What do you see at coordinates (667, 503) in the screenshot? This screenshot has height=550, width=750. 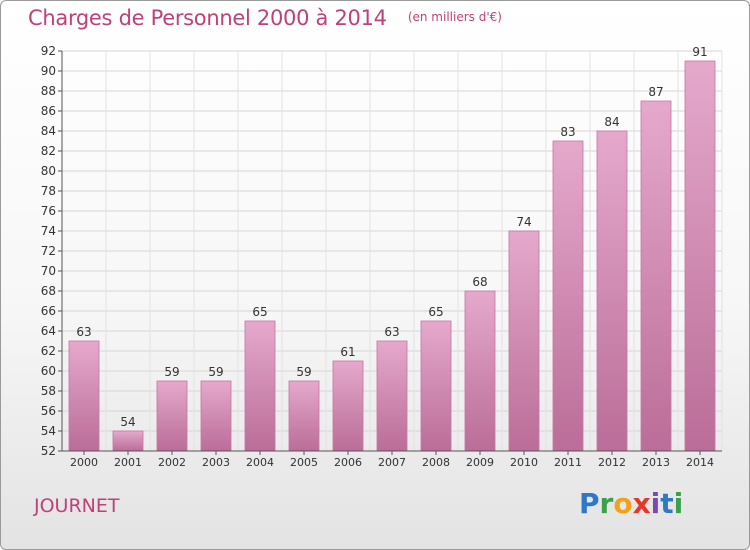 I see `logo-letter: t` at bounding box center [667, 503].